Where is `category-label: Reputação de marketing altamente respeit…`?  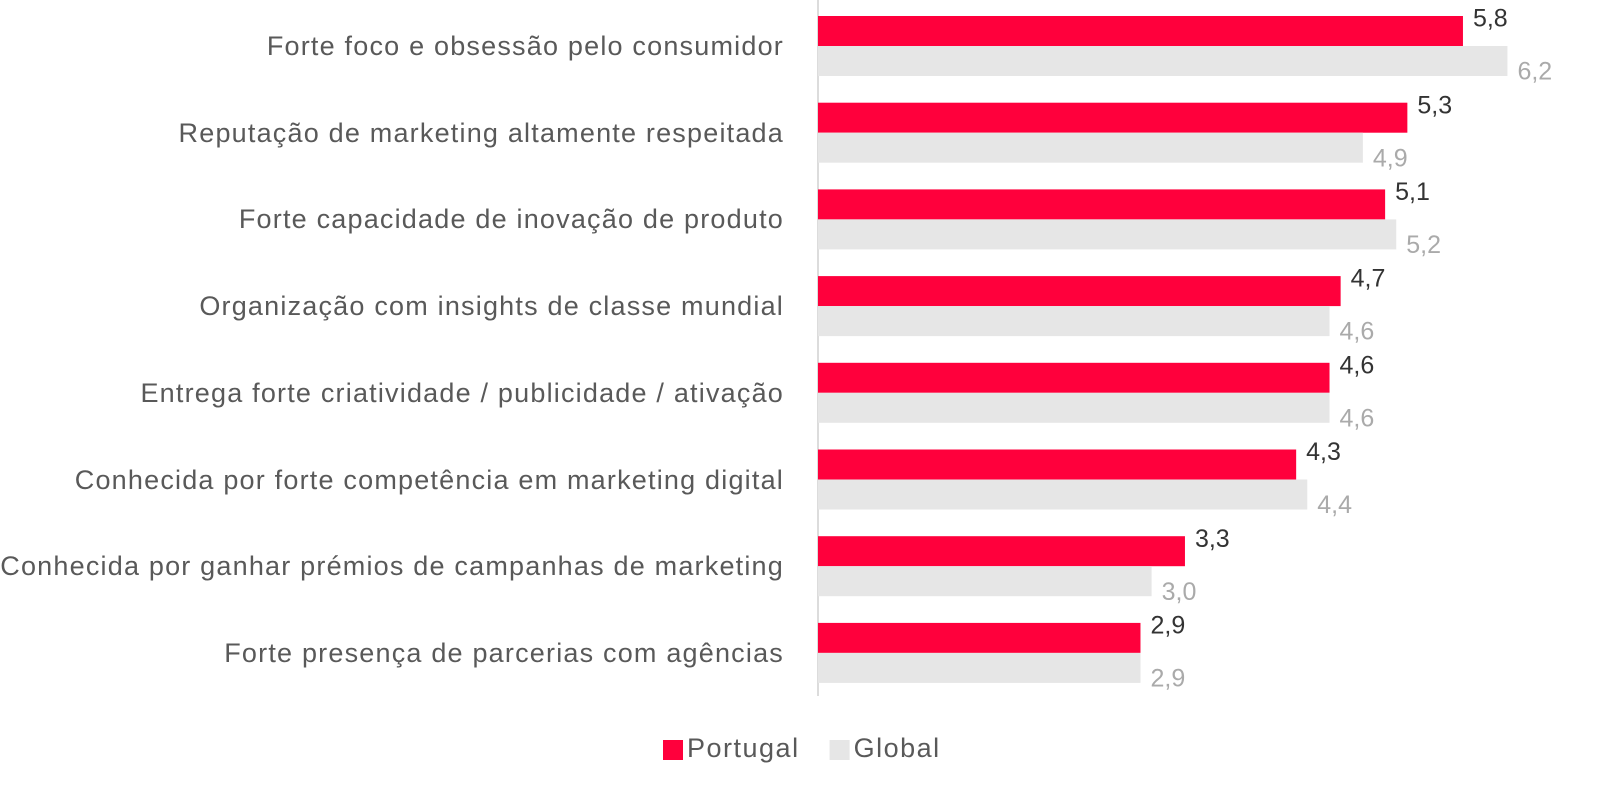
category-label: Reputação de marketing altamente respeit… is located at coordinates (392, 133).